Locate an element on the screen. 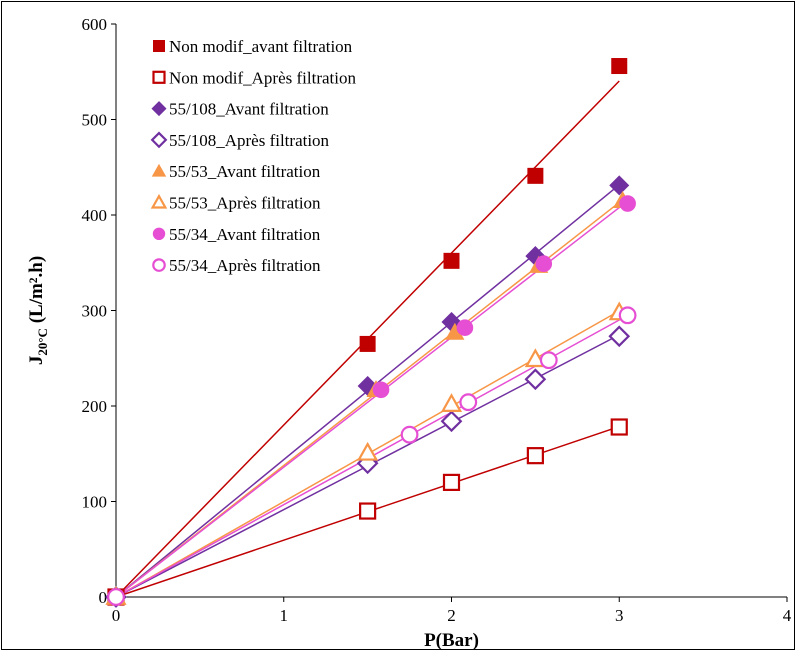 The width and height of the screenshot is (797, 652). y-tick-label: 600 is located at coordinates (95, 24).